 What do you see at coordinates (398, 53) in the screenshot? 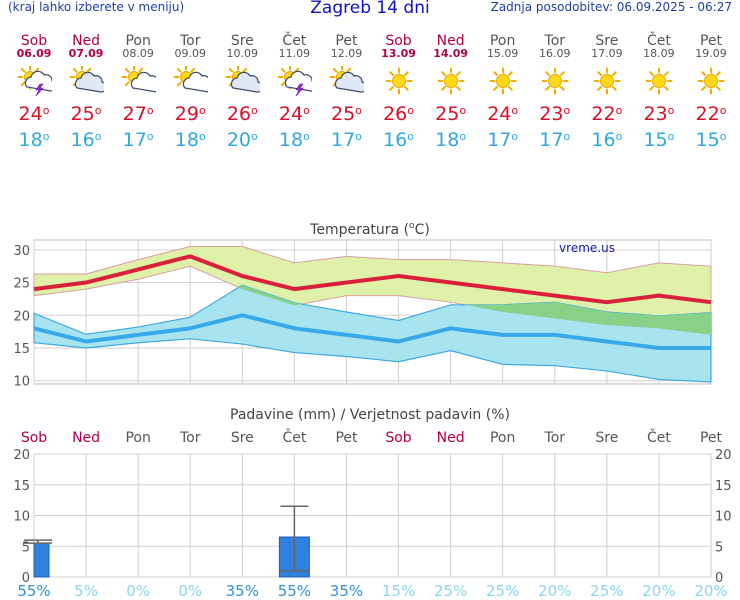
I see `day-date: 13.09` at bounding box center [398, 53].